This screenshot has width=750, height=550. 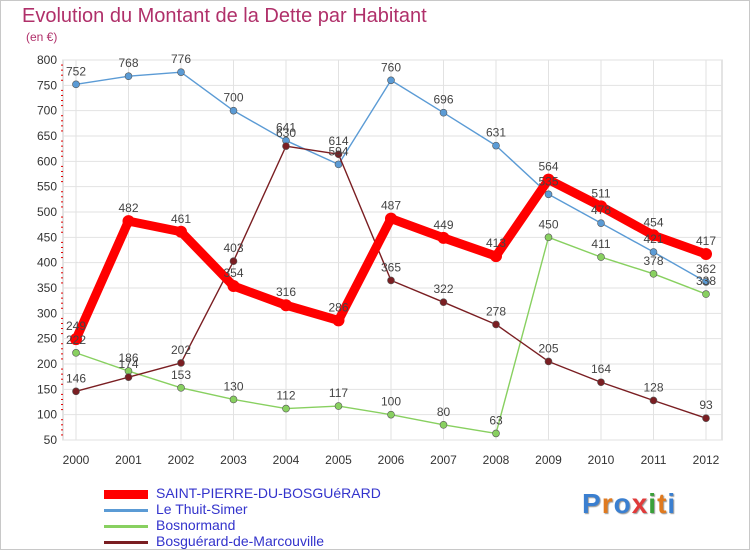 What do you see at coordinates (338, 151) in the screenshot?
I see `data-label: 594` at bounding box center [338, 151].